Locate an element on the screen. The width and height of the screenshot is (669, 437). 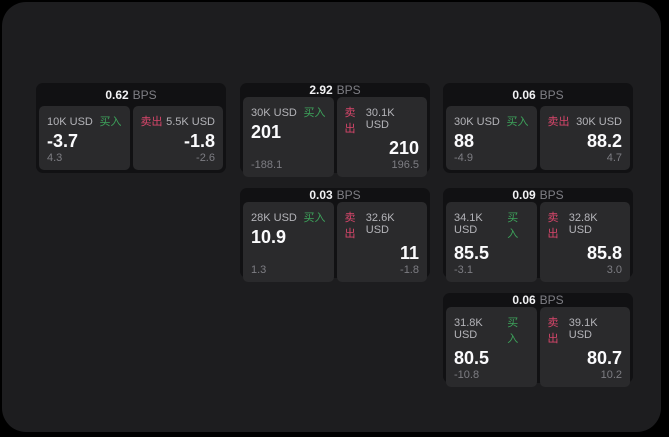
sell-price: -1.8 is located at coordinates (199, 141).